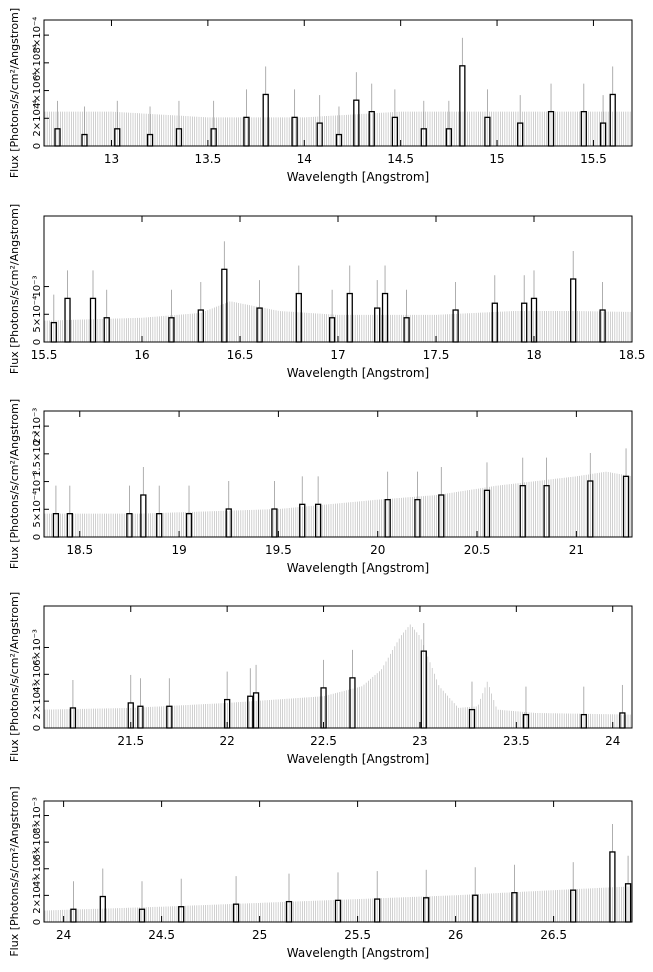 Image resolution: width=653 pixels, height=972 pixels. Describe the element at coordinates (37, 815) in the screenshot. I see `y-tick-label: 8×10⁻³` at that location.